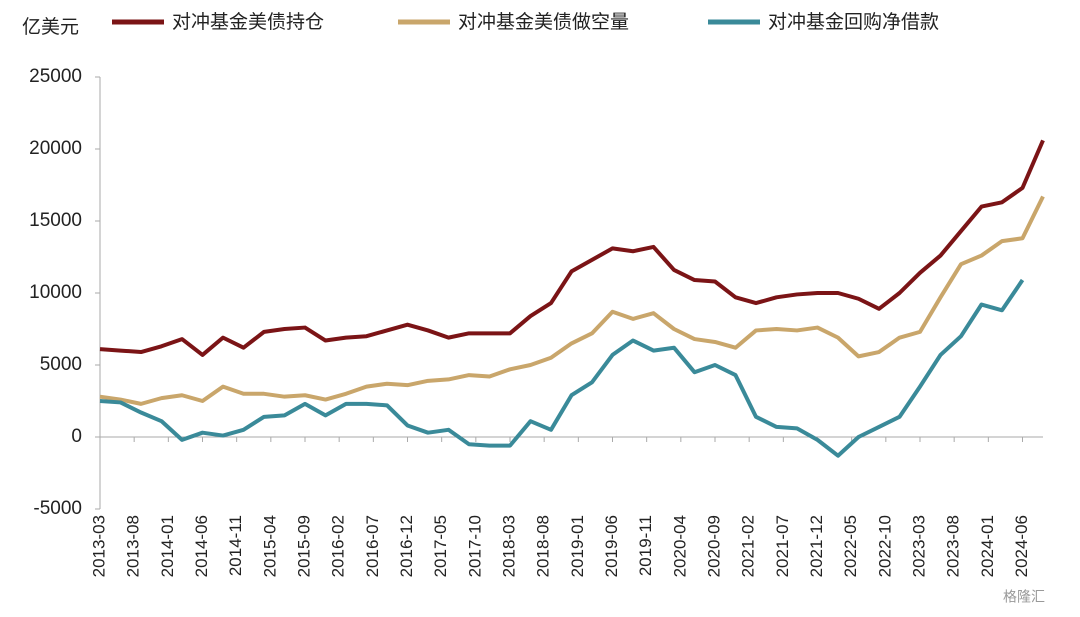 The width and height of the screenshot is (1080, 617). What do you see at coordinates (543, 22) in the screenshot?
I see `legend-label: 对冲基金美债做空量` at bounding box center [543, 22].